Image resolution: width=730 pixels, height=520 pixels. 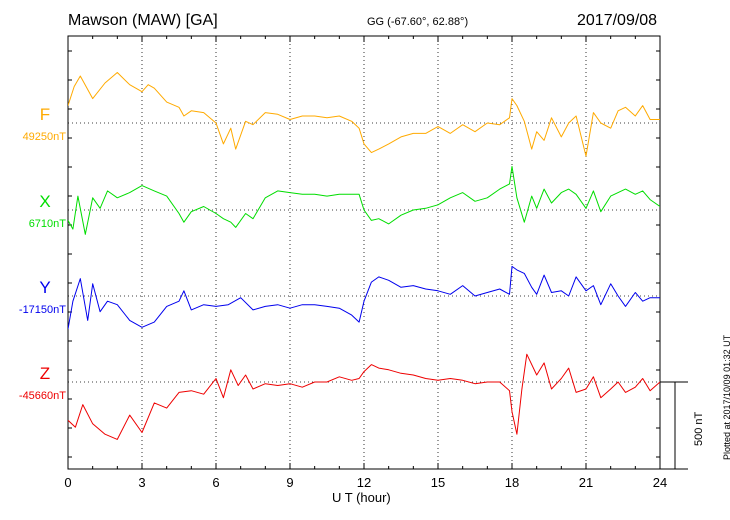 What do you see at coordinates (364, 482) in the screenshot?
I see `x-tick-label: 12` at bounding box center [364, 482].